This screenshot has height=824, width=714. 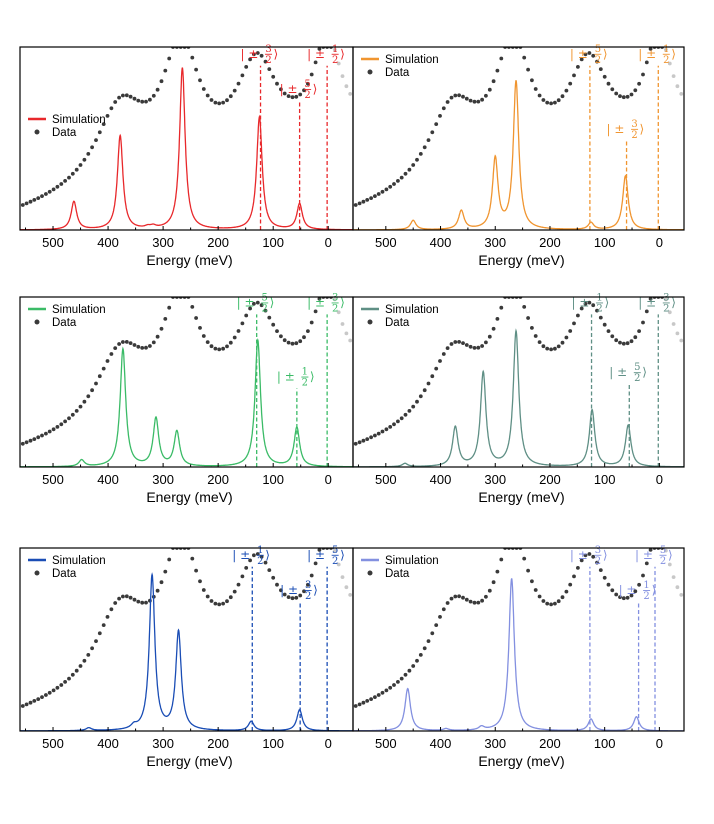 What do you see at coordinates (328, 743) in the screenshot?
I see `x-tick-label: 0` at bounding box center [328, 743].